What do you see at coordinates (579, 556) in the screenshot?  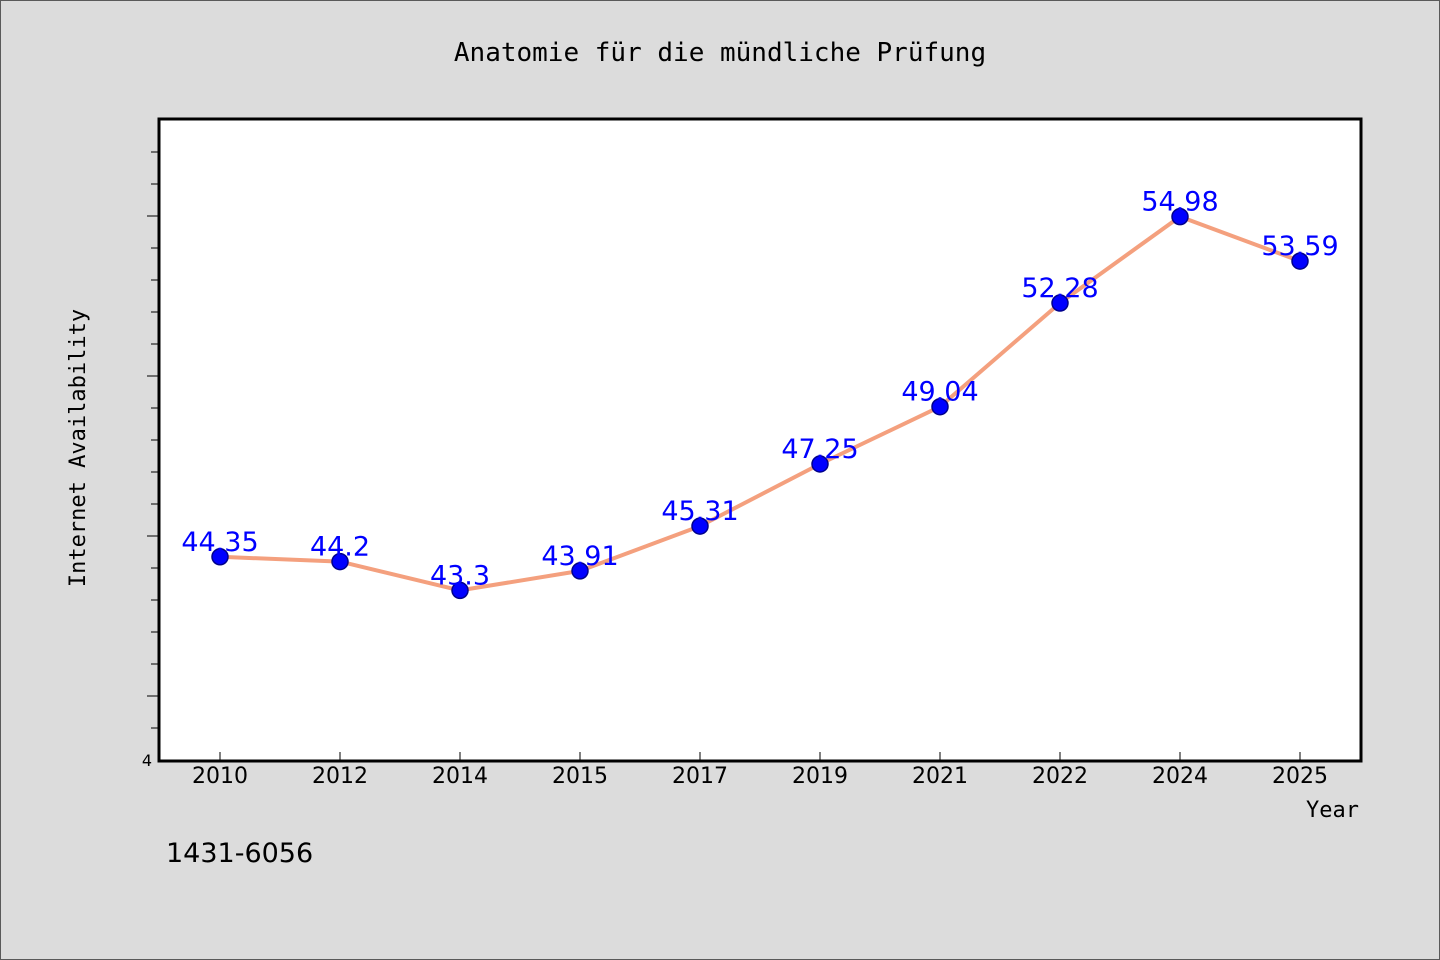 I see `data-label: 43.91` at bounding box center [579, 556].